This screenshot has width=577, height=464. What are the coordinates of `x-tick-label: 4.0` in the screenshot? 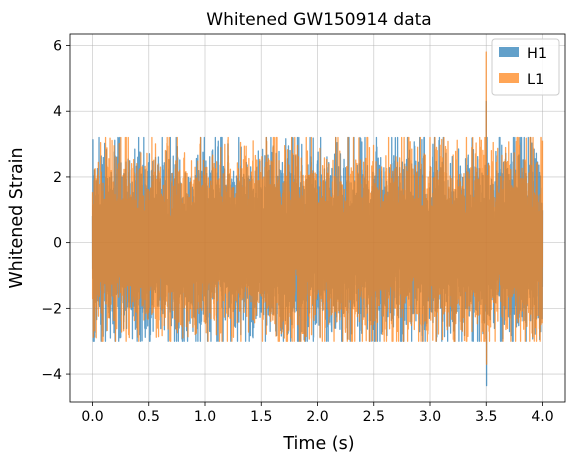 It's located at (542, 417).